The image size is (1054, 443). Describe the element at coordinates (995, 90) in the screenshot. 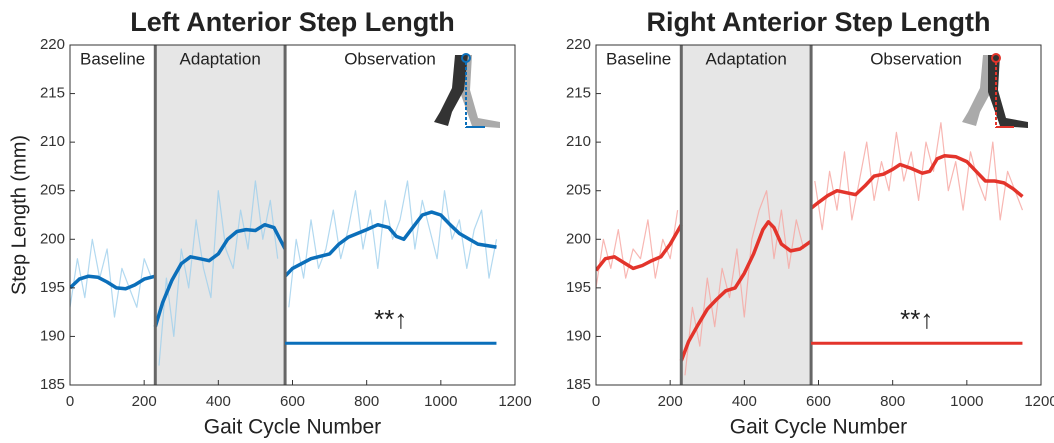

I see `leg-icon-right` at that location.